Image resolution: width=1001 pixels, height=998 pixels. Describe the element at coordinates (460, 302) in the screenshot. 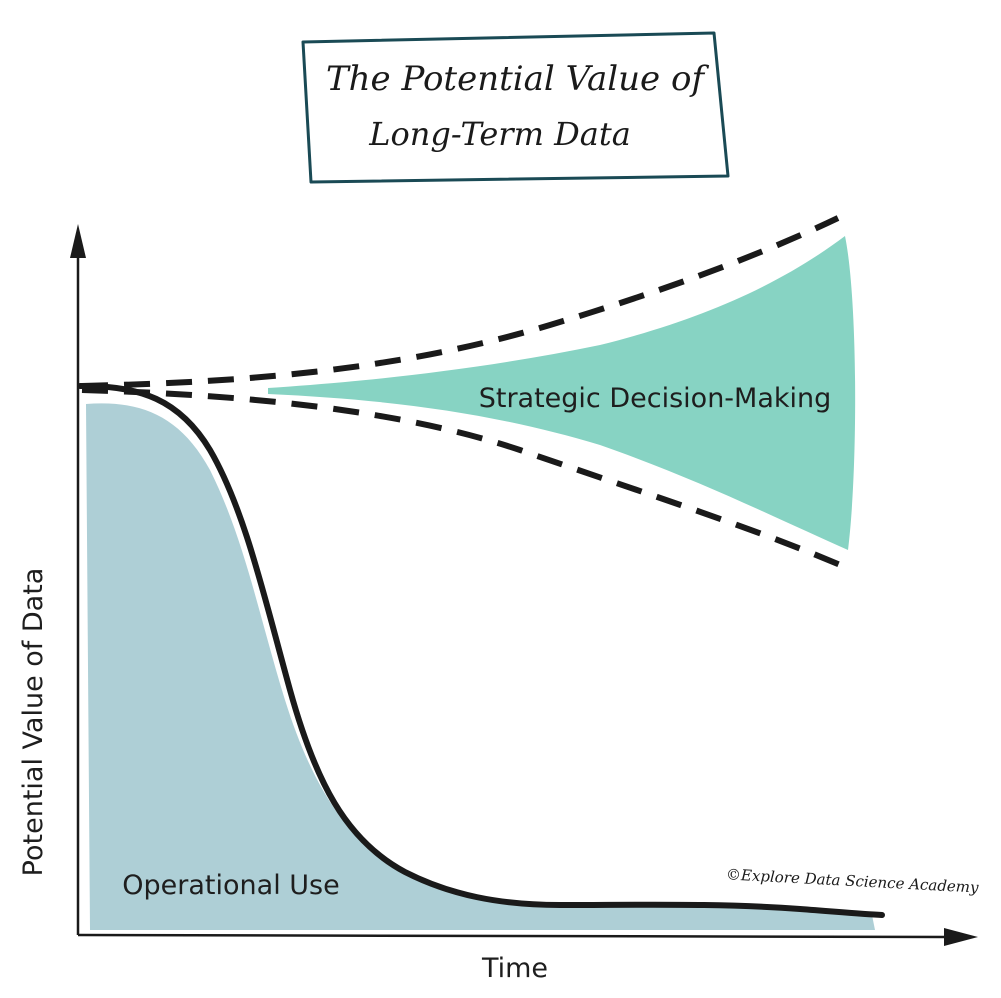

I see `upper-dashed-line` at that location.